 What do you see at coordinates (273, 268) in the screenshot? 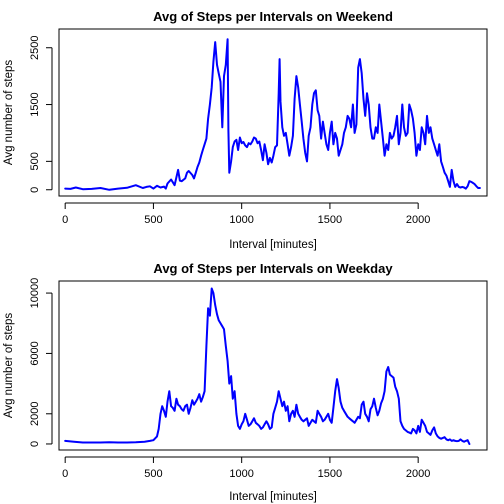
I see `weekday-chart-title: Avg of Steps per Intervals on Weekday` at bounding box center [273, 268].